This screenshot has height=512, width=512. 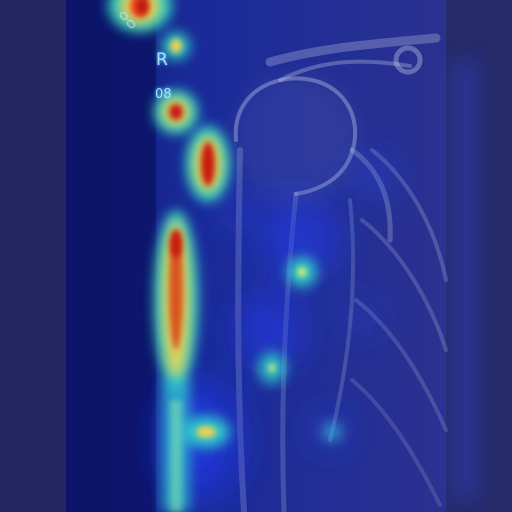 What do you see at coordinates (163, 94) in the screenshot?
I see `film-code-label: 08` at bounding box center [163, 94].